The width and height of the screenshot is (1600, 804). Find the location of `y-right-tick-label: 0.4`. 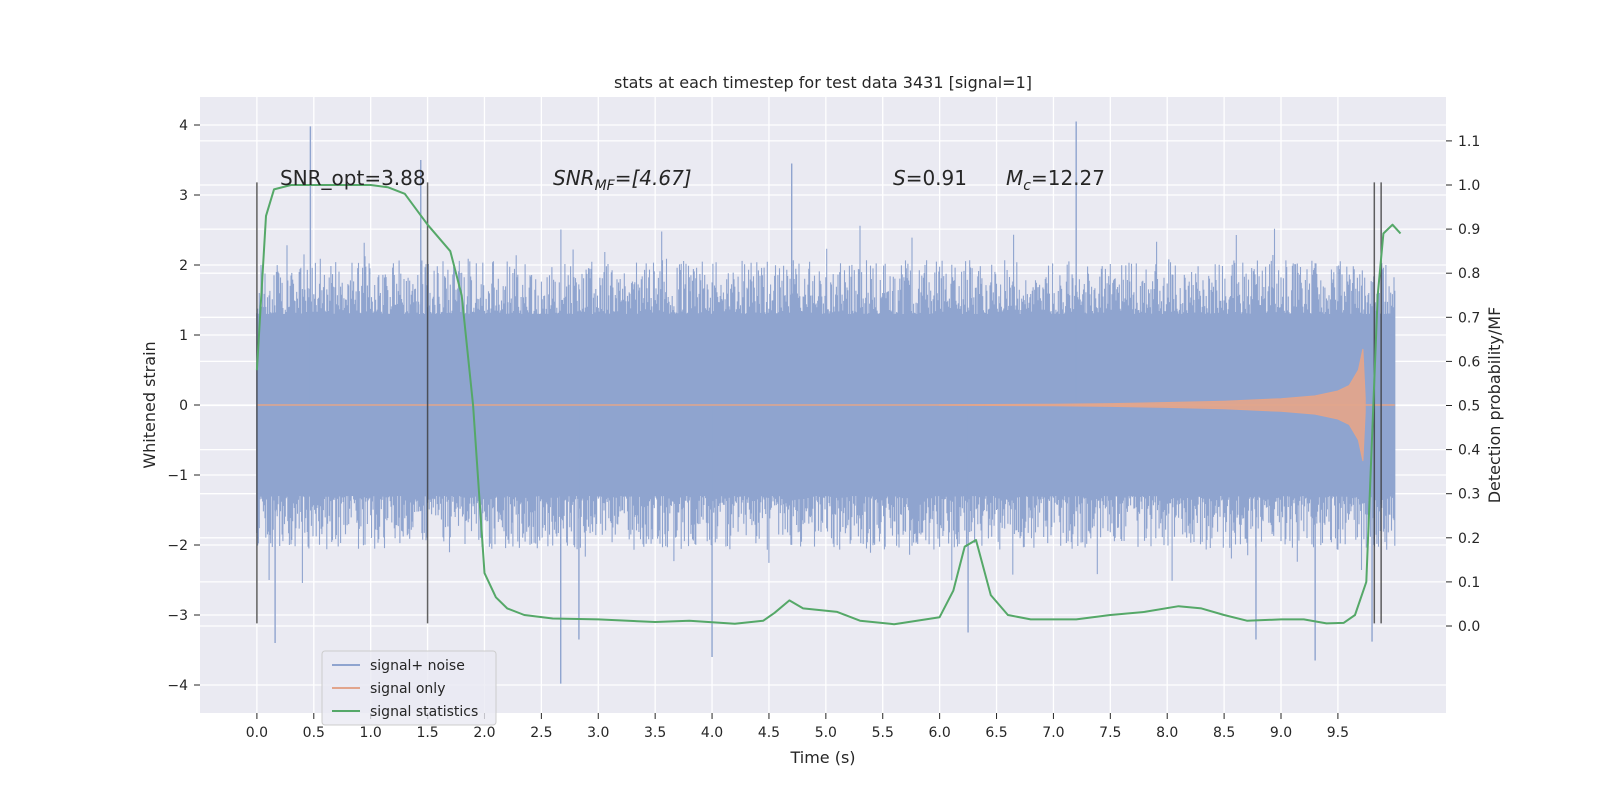

y-right-tick-label: 0.4 is located at coordinates (1469, 451).